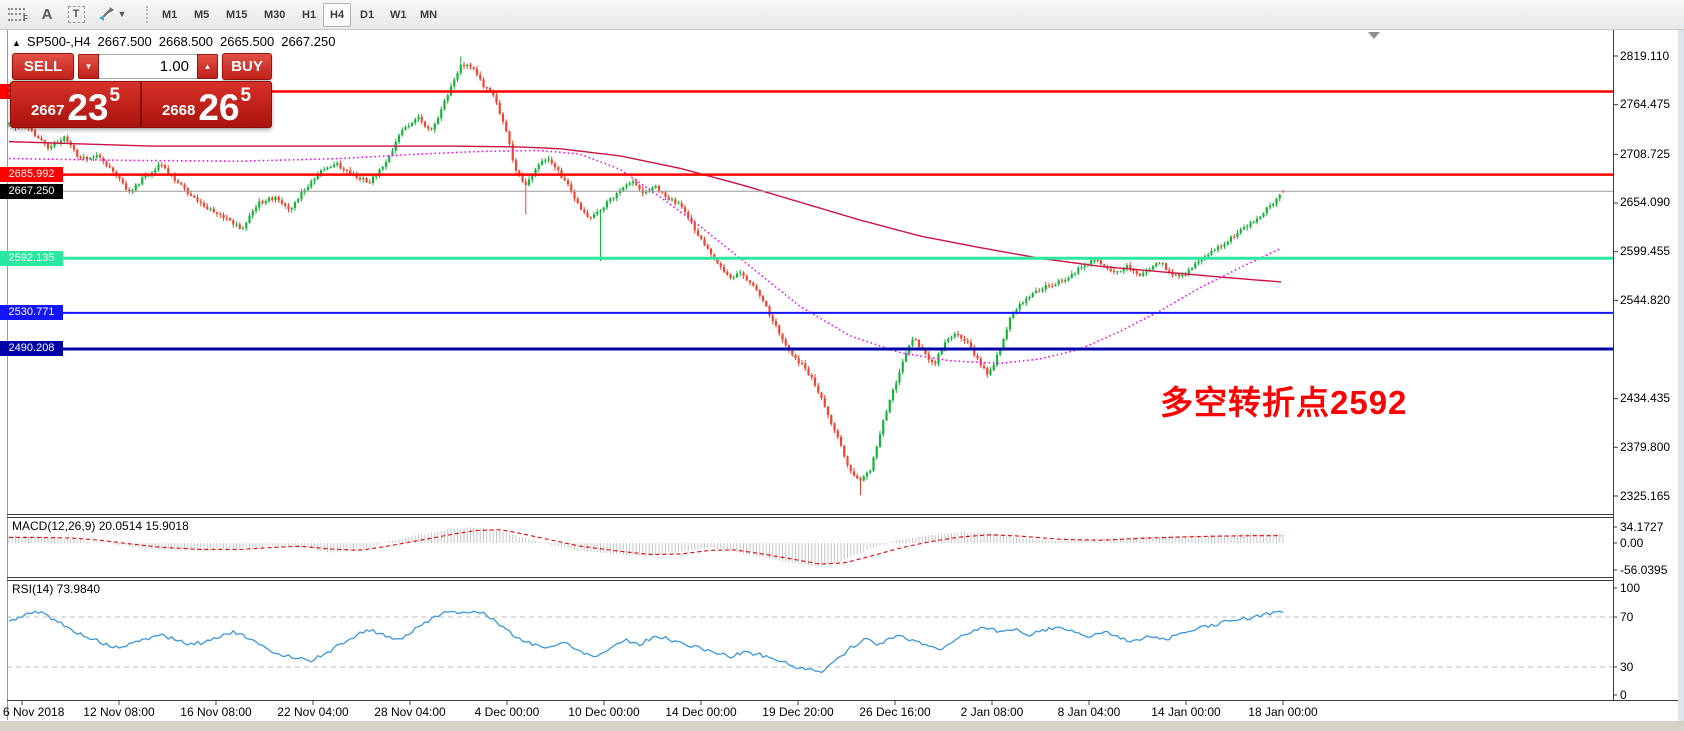  Describe the element at coordinates (31, 191) in the screenshot. I see `current-price-badge: 2667.250` at that location.